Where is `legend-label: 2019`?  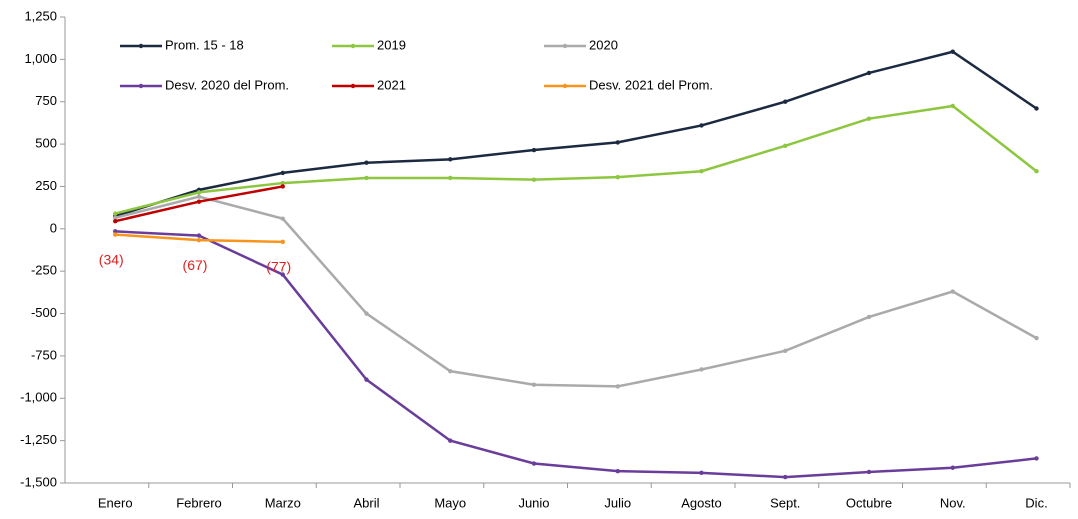 legend-label: 2019 is located at coordinates (391, 44).